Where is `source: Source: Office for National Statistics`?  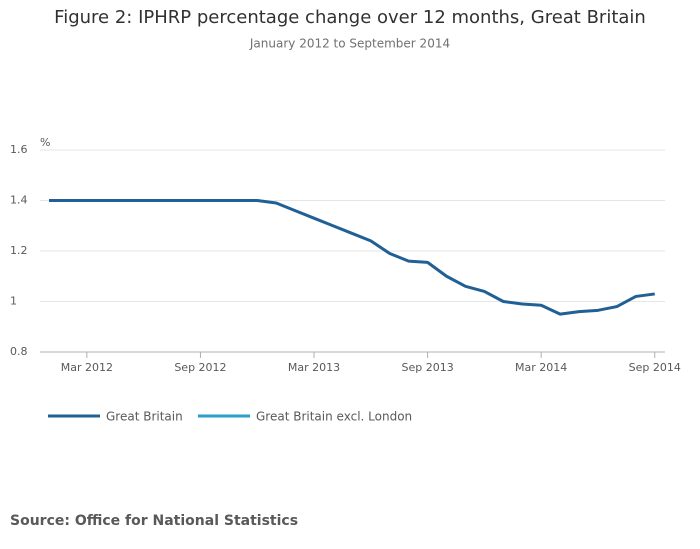
source: Source: Office for National Statistics is located at coordinates (154, 521).